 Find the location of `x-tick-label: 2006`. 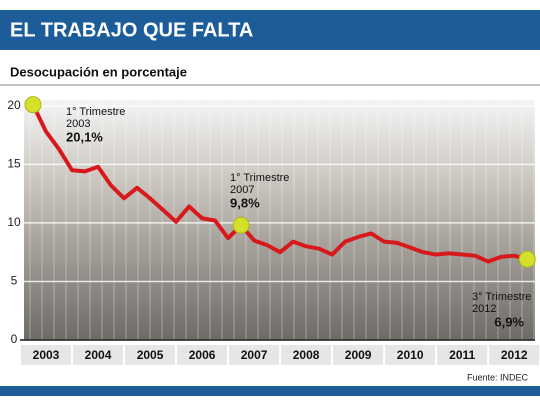

x-tick-label: 2006 is located at coordinates (202, 355).